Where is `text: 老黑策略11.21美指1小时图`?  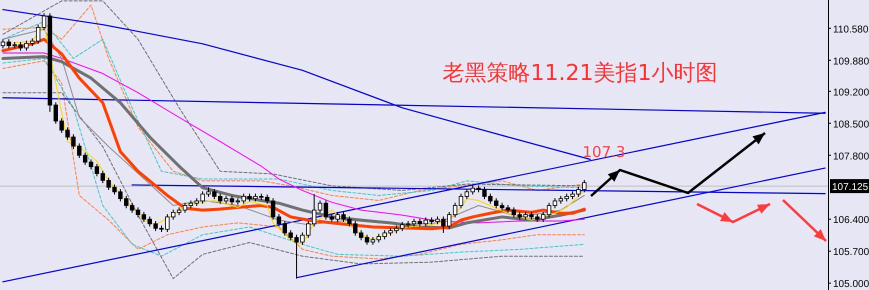 text: 老黑策略11.21美指1小时图 is located at coordinates (580, 73).